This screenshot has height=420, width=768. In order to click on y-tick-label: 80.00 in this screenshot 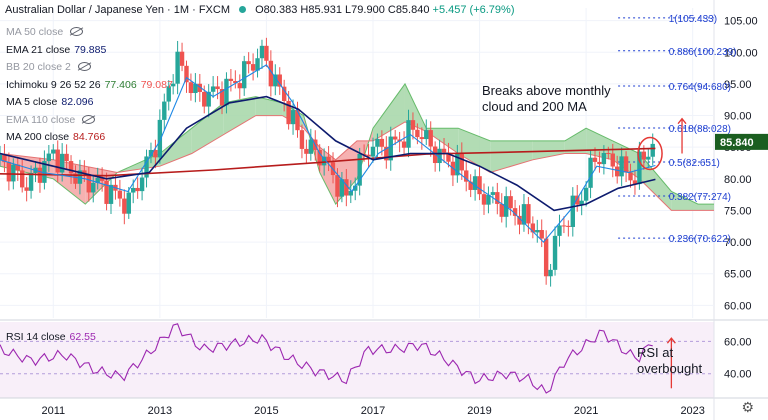, I will do `click(738, 180)`.